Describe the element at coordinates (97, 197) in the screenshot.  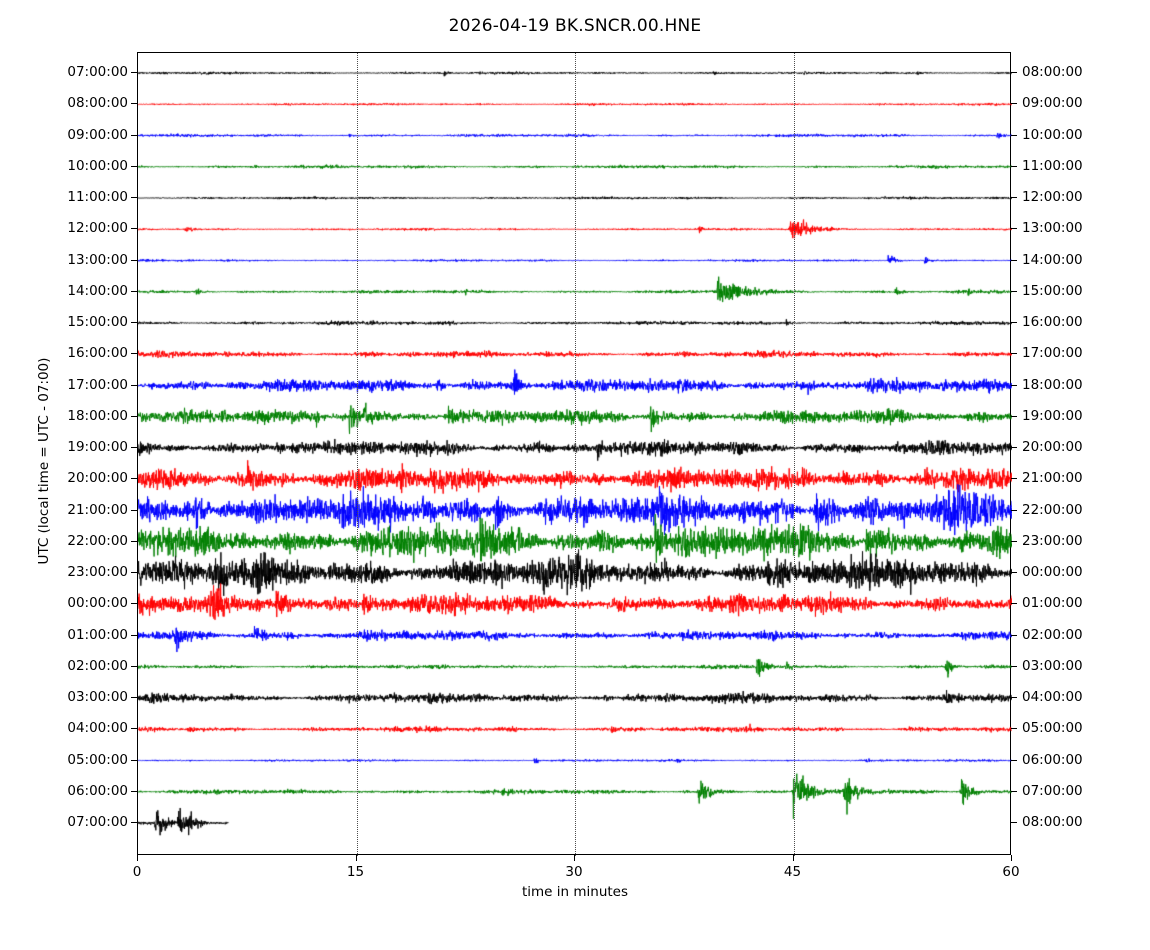
I see `y-tick-label-left: 11:00:00` at that location.